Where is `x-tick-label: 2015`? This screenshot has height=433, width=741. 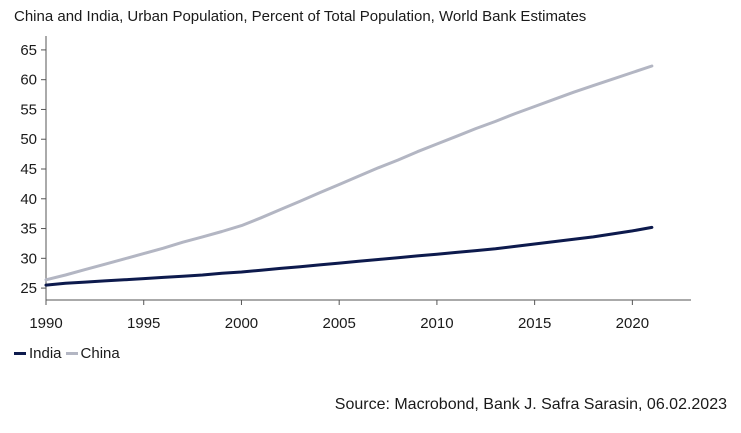 x-tick-label: 2015 is located at coordinates (534, 323).